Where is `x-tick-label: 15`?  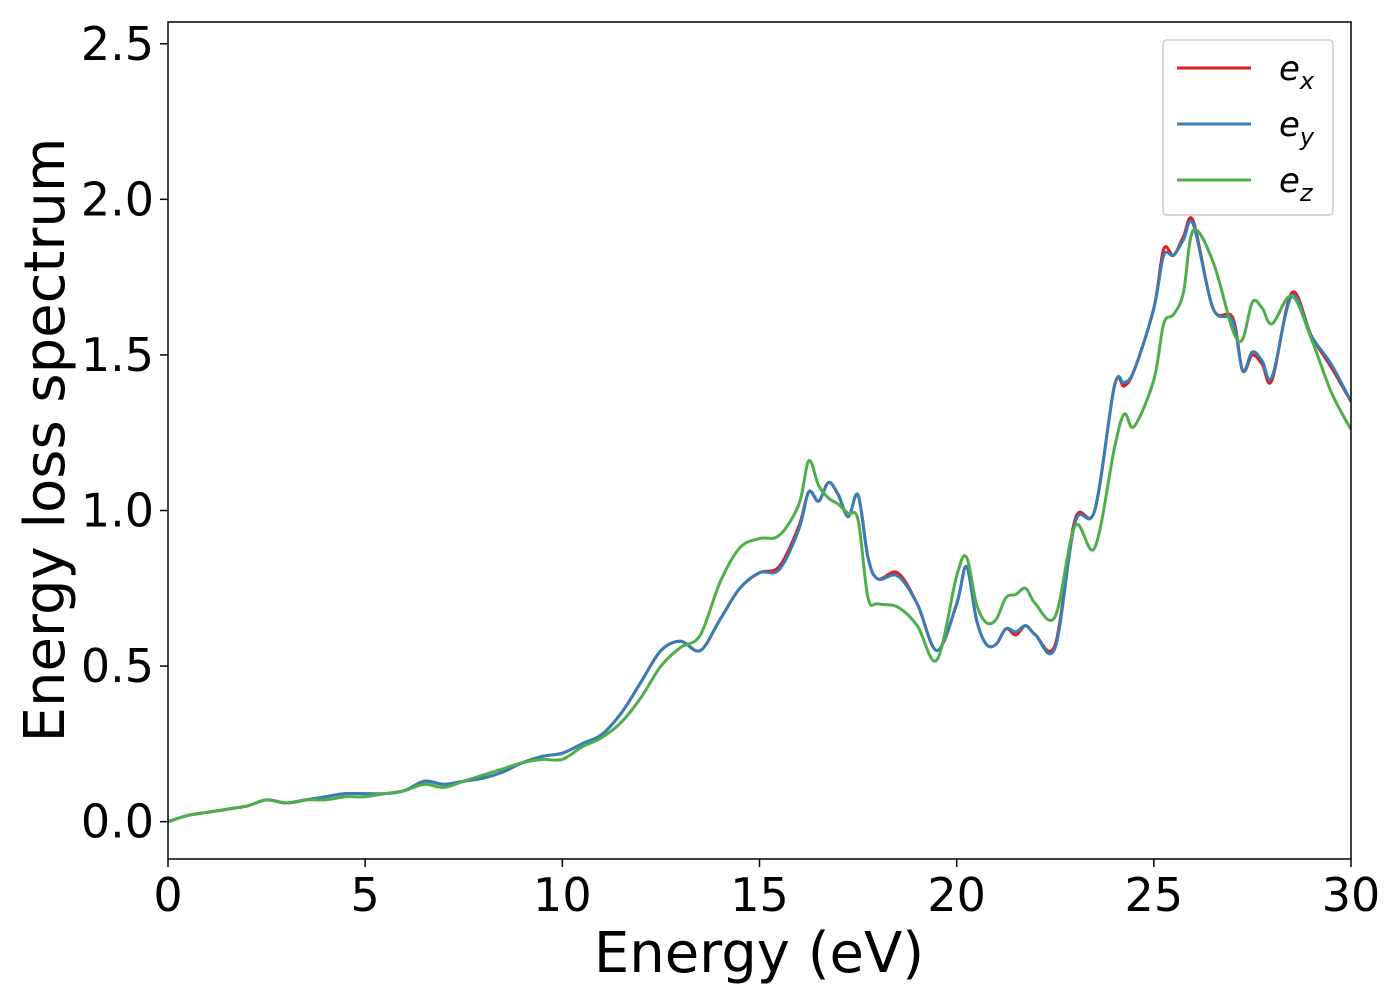 x-tick-label: 15 is located at coordinates (759, 895).